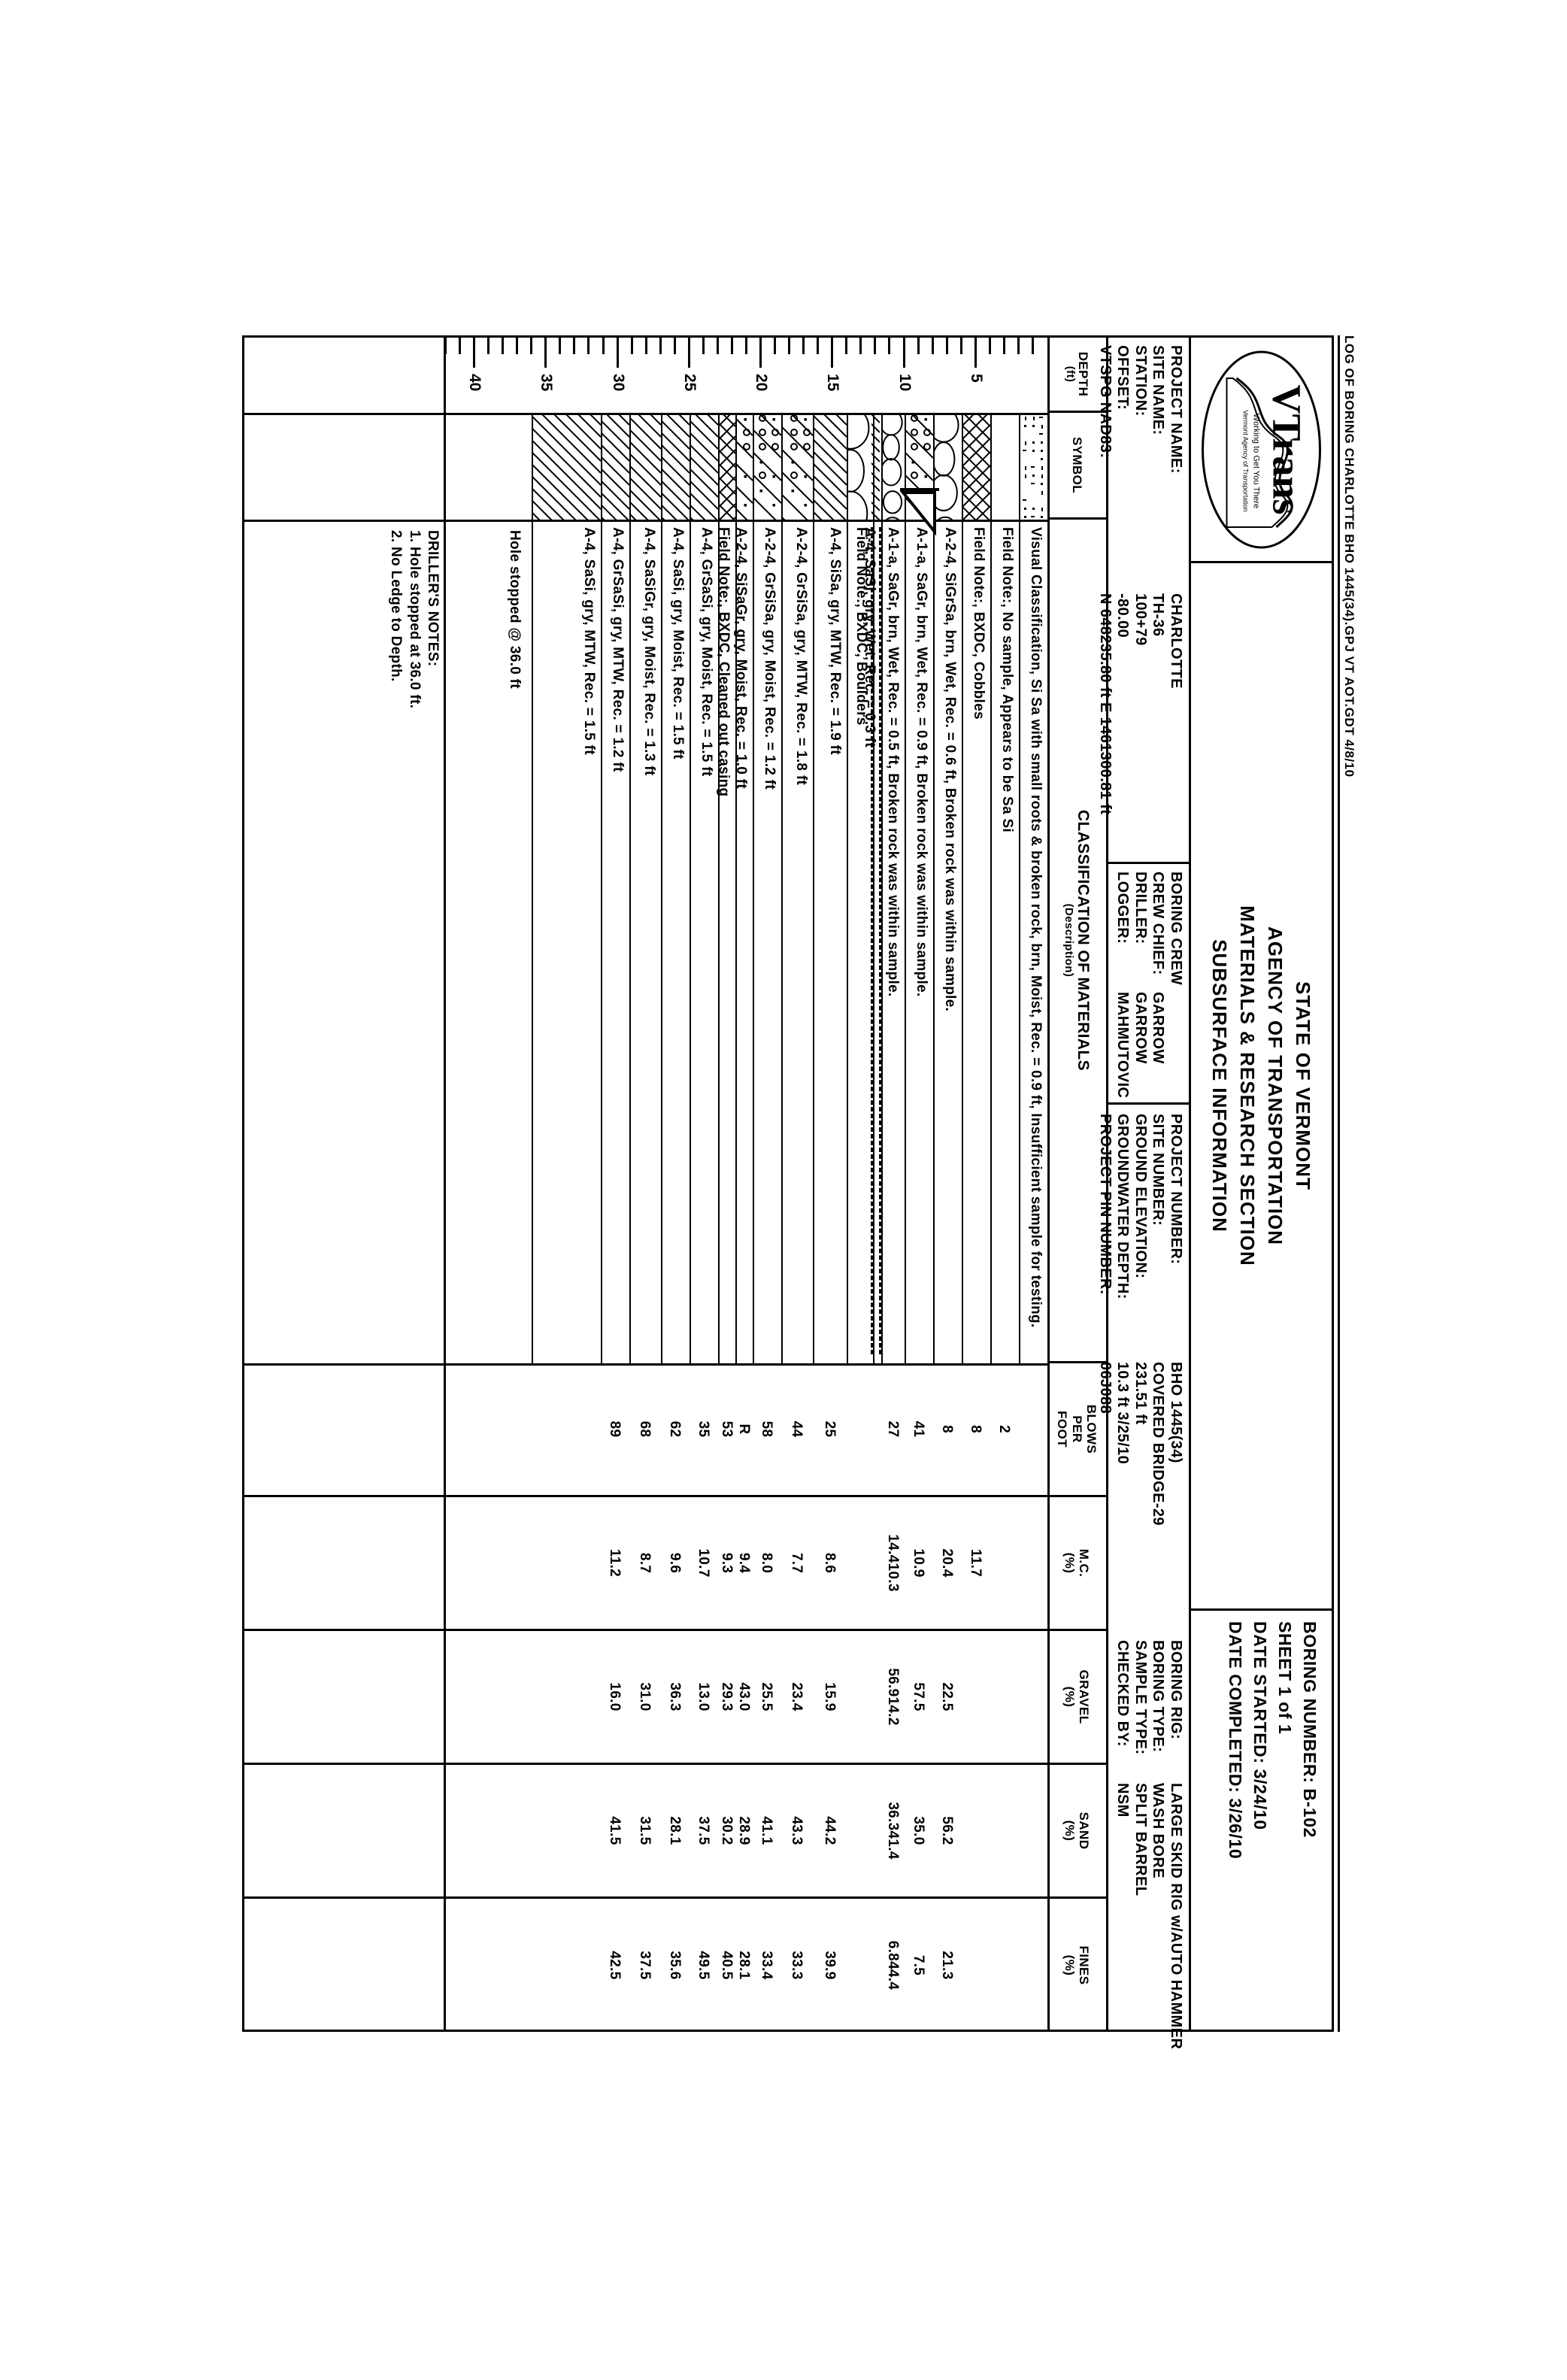  I want to click on mc-cell: 10.7, so click(704, 1563).